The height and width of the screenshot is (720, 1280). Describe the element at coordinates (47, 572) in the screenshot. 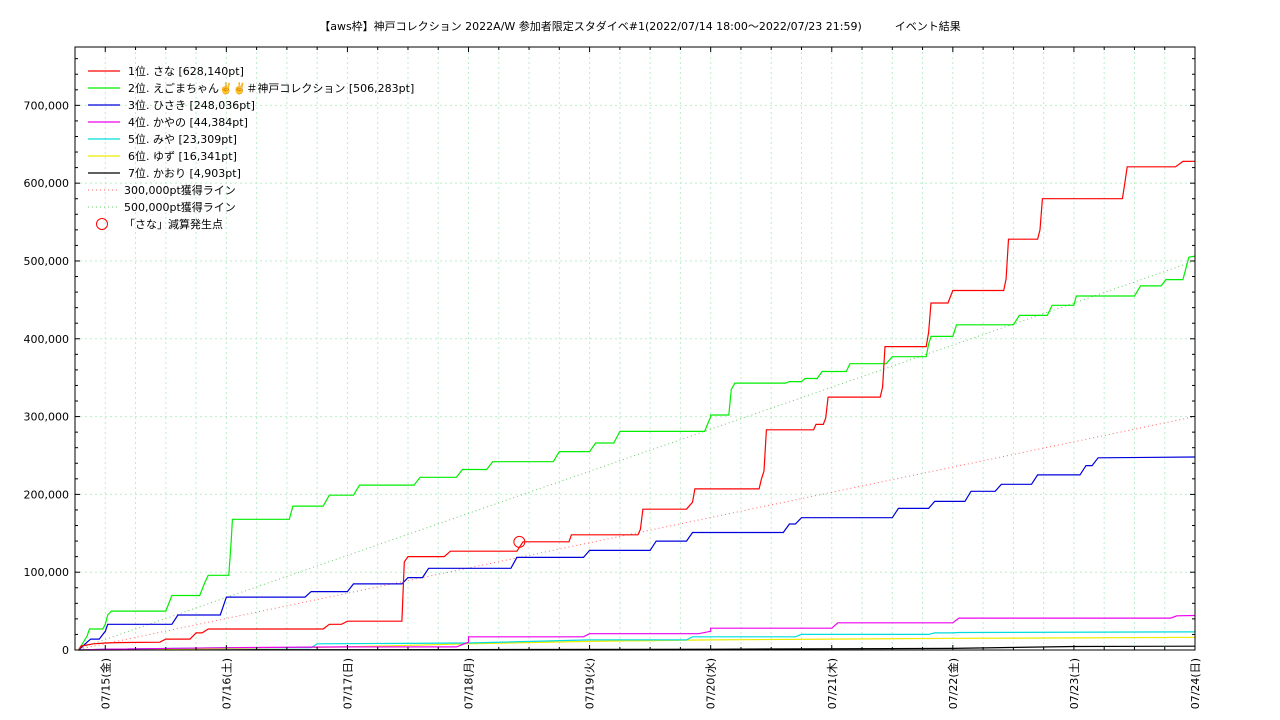

I see `y-tick-label: 100,000` at that location.